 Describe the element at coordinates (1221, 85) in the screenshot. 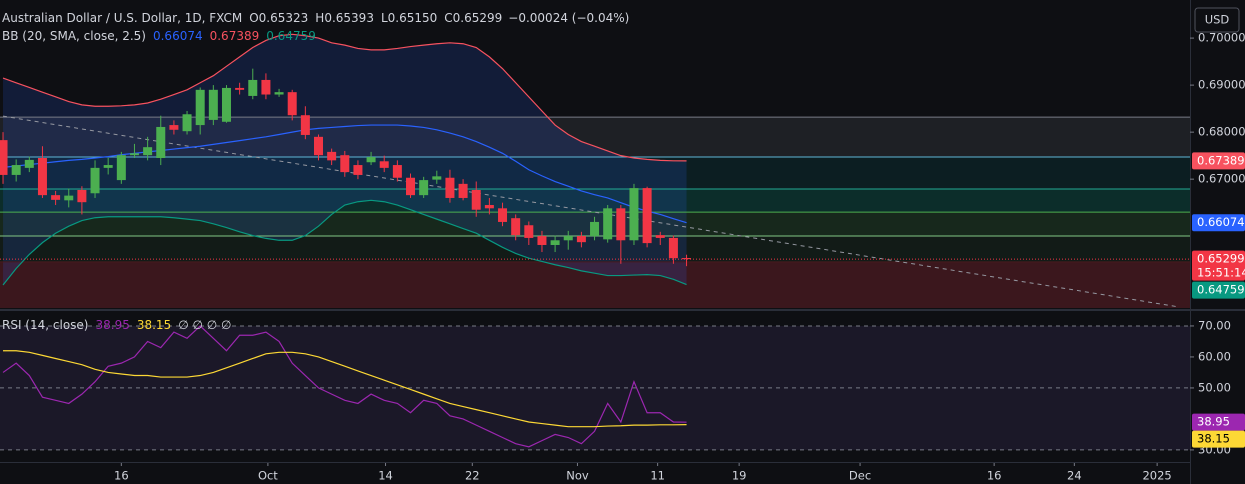

I see `y-tick-label: 0.69000` at that location.